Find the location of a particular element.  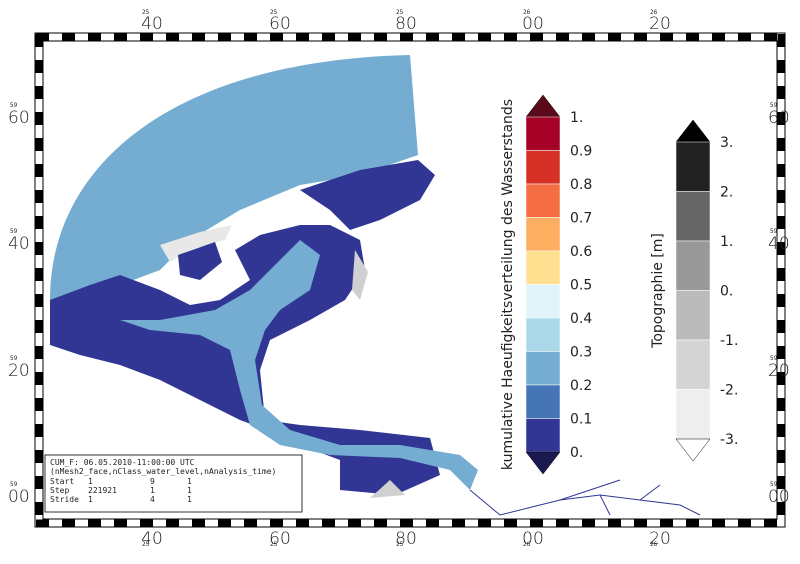

legend-label: 0.5 is located at coordinates (581, 286).